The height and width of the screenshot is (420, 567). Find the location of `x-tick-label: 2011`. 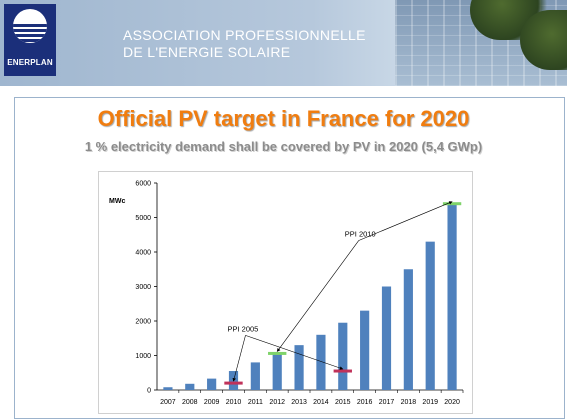

x-tick-label: 2011 is located at coordinates (255, 402).